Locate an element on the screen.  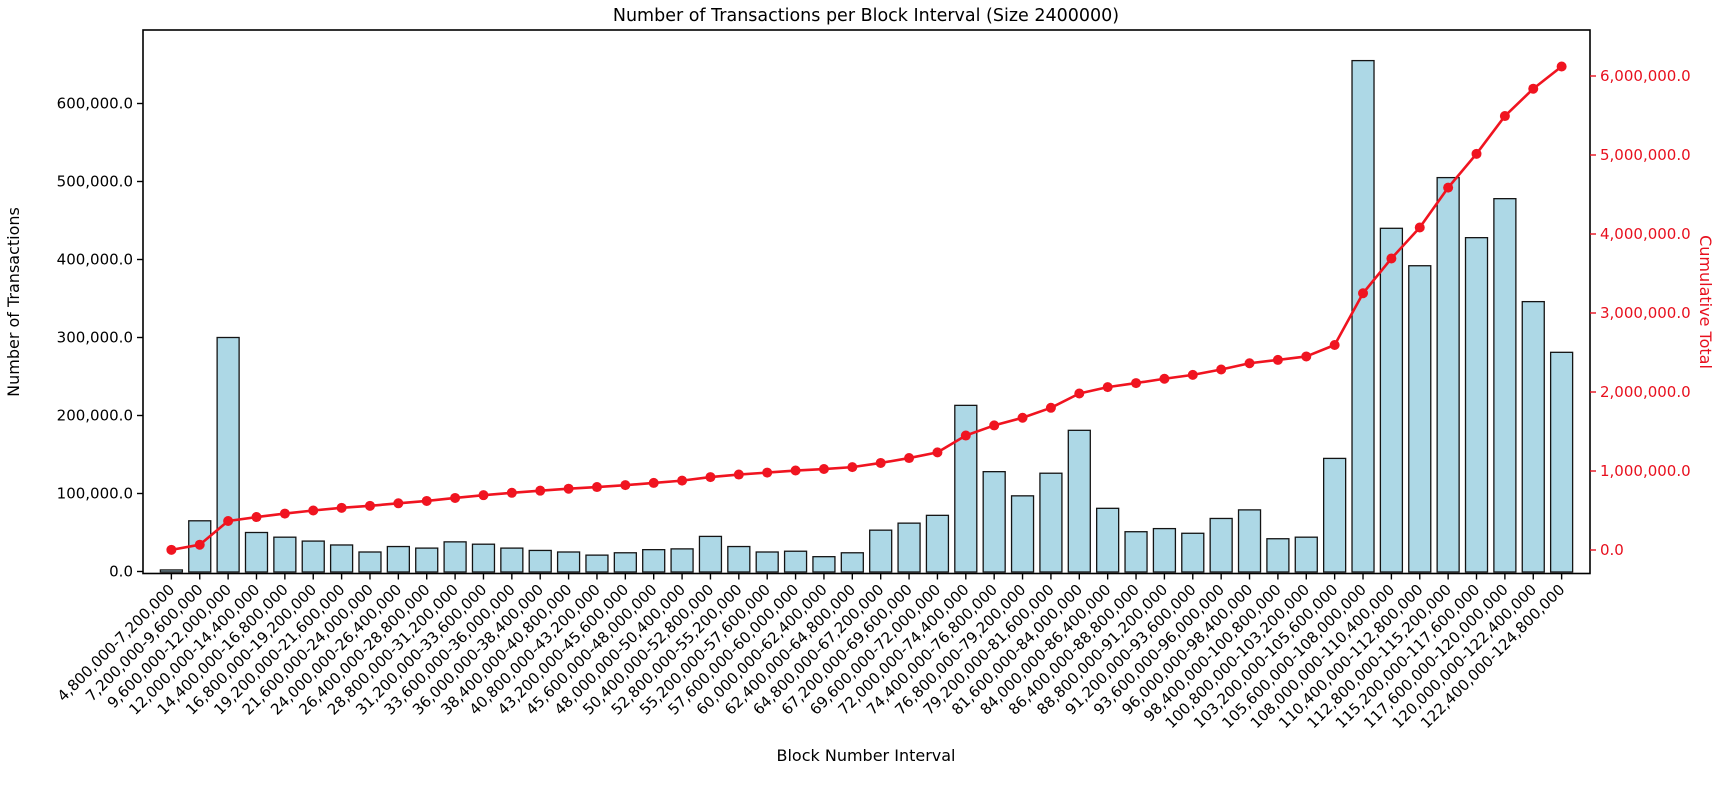
left-y-tick-label: 200,000.0 is located at coordinates (95, 416).